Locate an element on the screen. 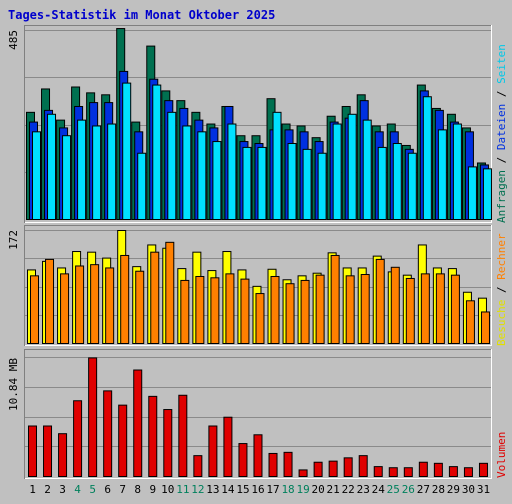  day-label-6: 6 is located at coordinates (107, 489).